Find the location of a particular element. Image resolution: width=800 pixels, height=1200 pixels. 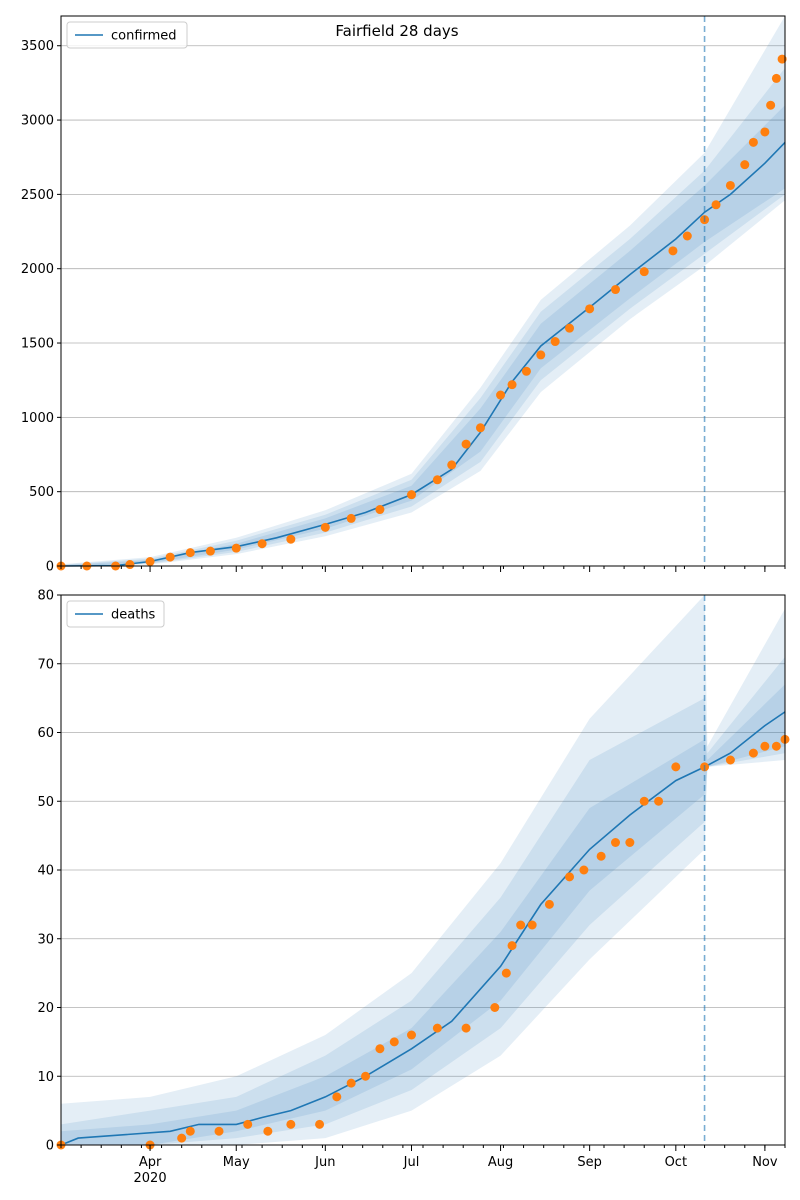

y-tick-label: 1500 is located at coordinates (37, 344).